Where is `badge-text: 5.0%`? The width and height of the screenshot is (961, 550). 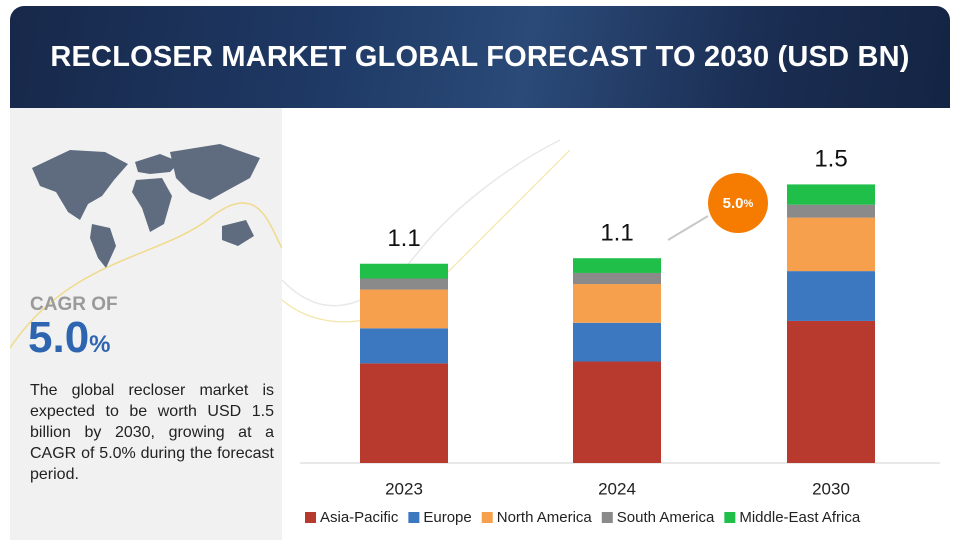
badge-text: 5.0% is located at coordinates (738, 203).